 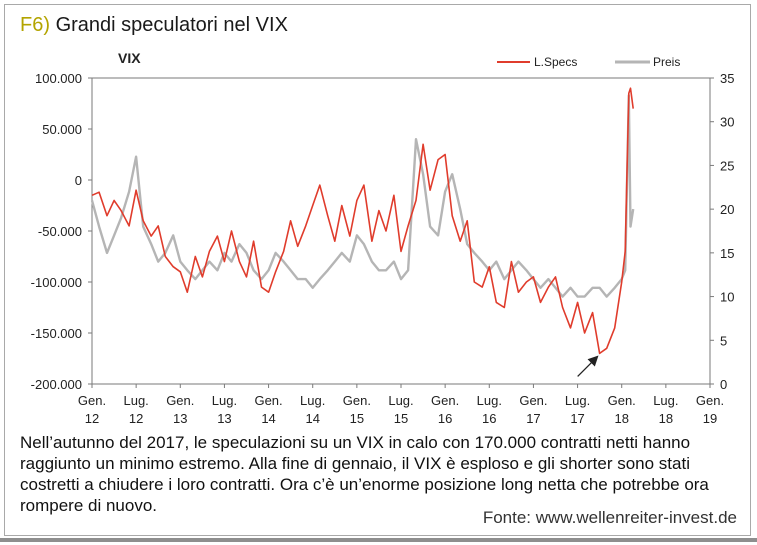 I want to click on right-tick-label: 30, so click(x=727, y=122).